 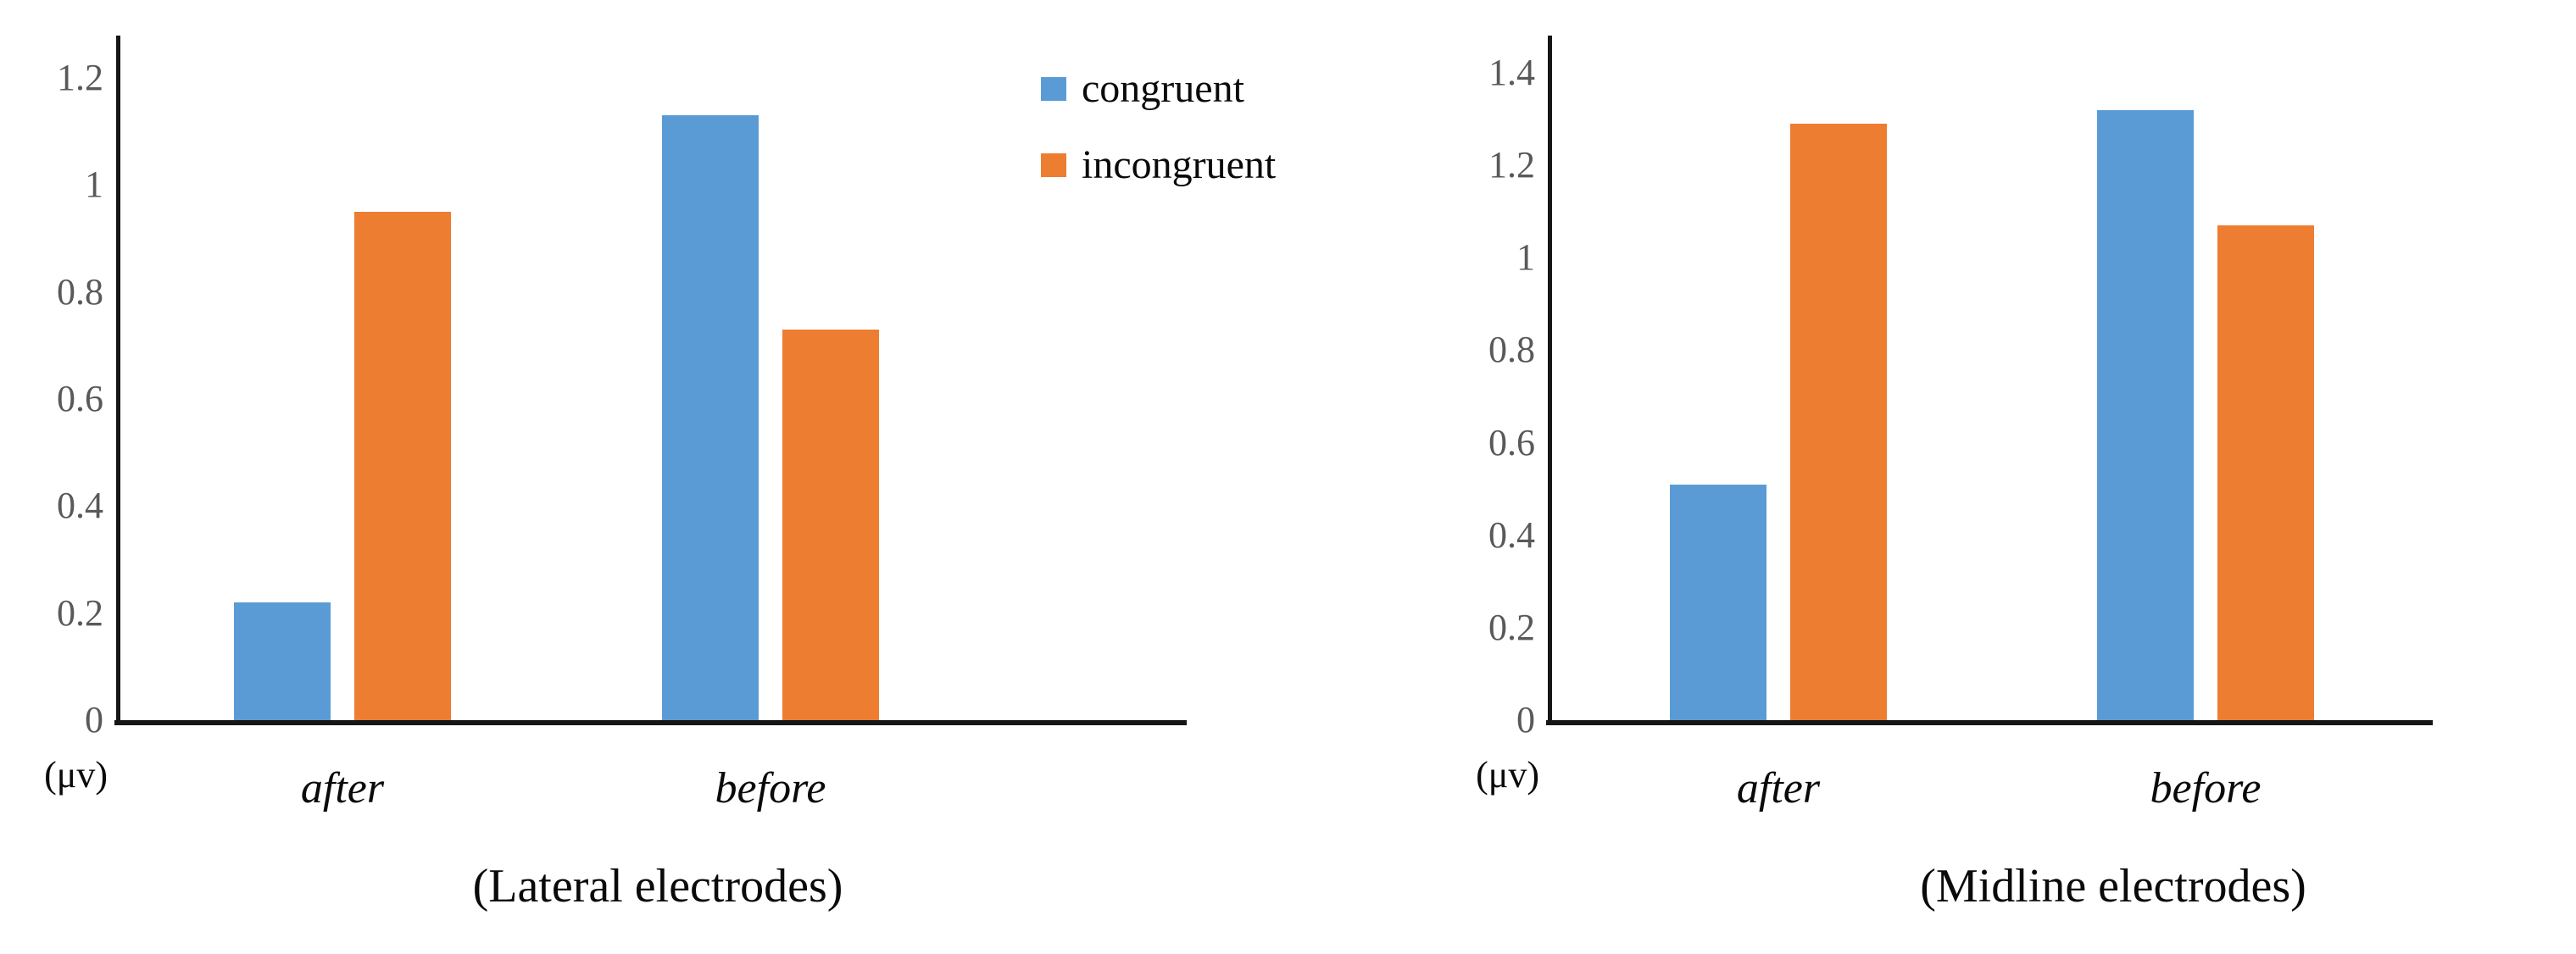 What do you see at coordinates (1053, 89) in the screenshot?
I see `legend-swatch-congruent-icon` at bounding box center [1053, 89].